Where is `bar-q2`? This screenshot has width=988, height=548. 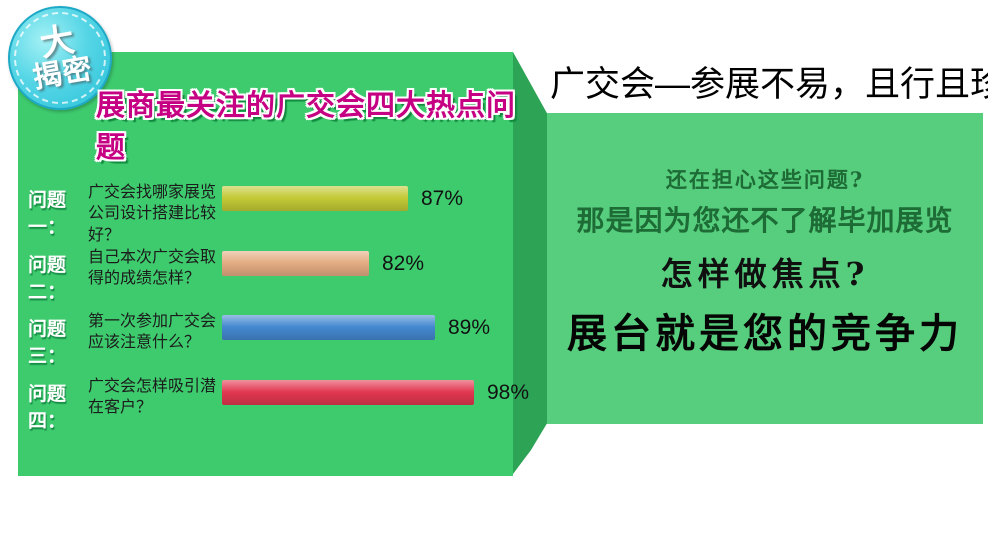
bar-q2 is located at coordinates (295, 263).